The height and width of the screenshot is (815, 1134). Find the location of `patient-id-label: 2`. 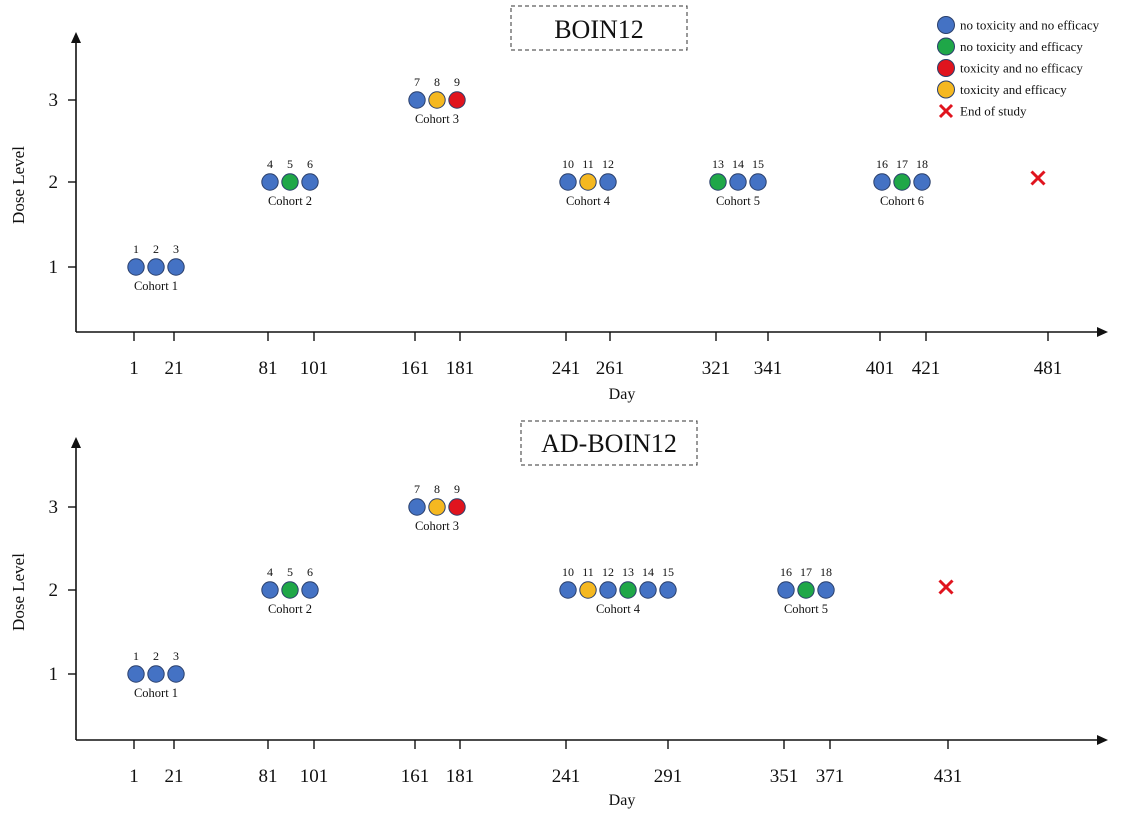

patient-id-label: 2 is located at coordinates (156, 656).